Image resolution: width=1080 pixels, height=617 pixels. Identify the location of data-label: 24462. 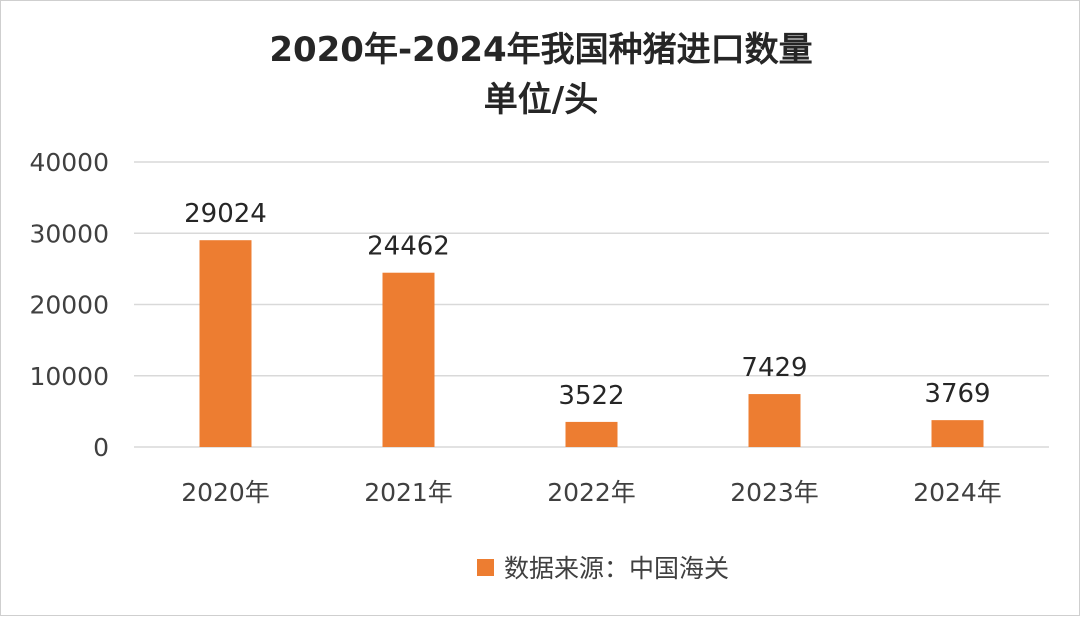
(408, 247).